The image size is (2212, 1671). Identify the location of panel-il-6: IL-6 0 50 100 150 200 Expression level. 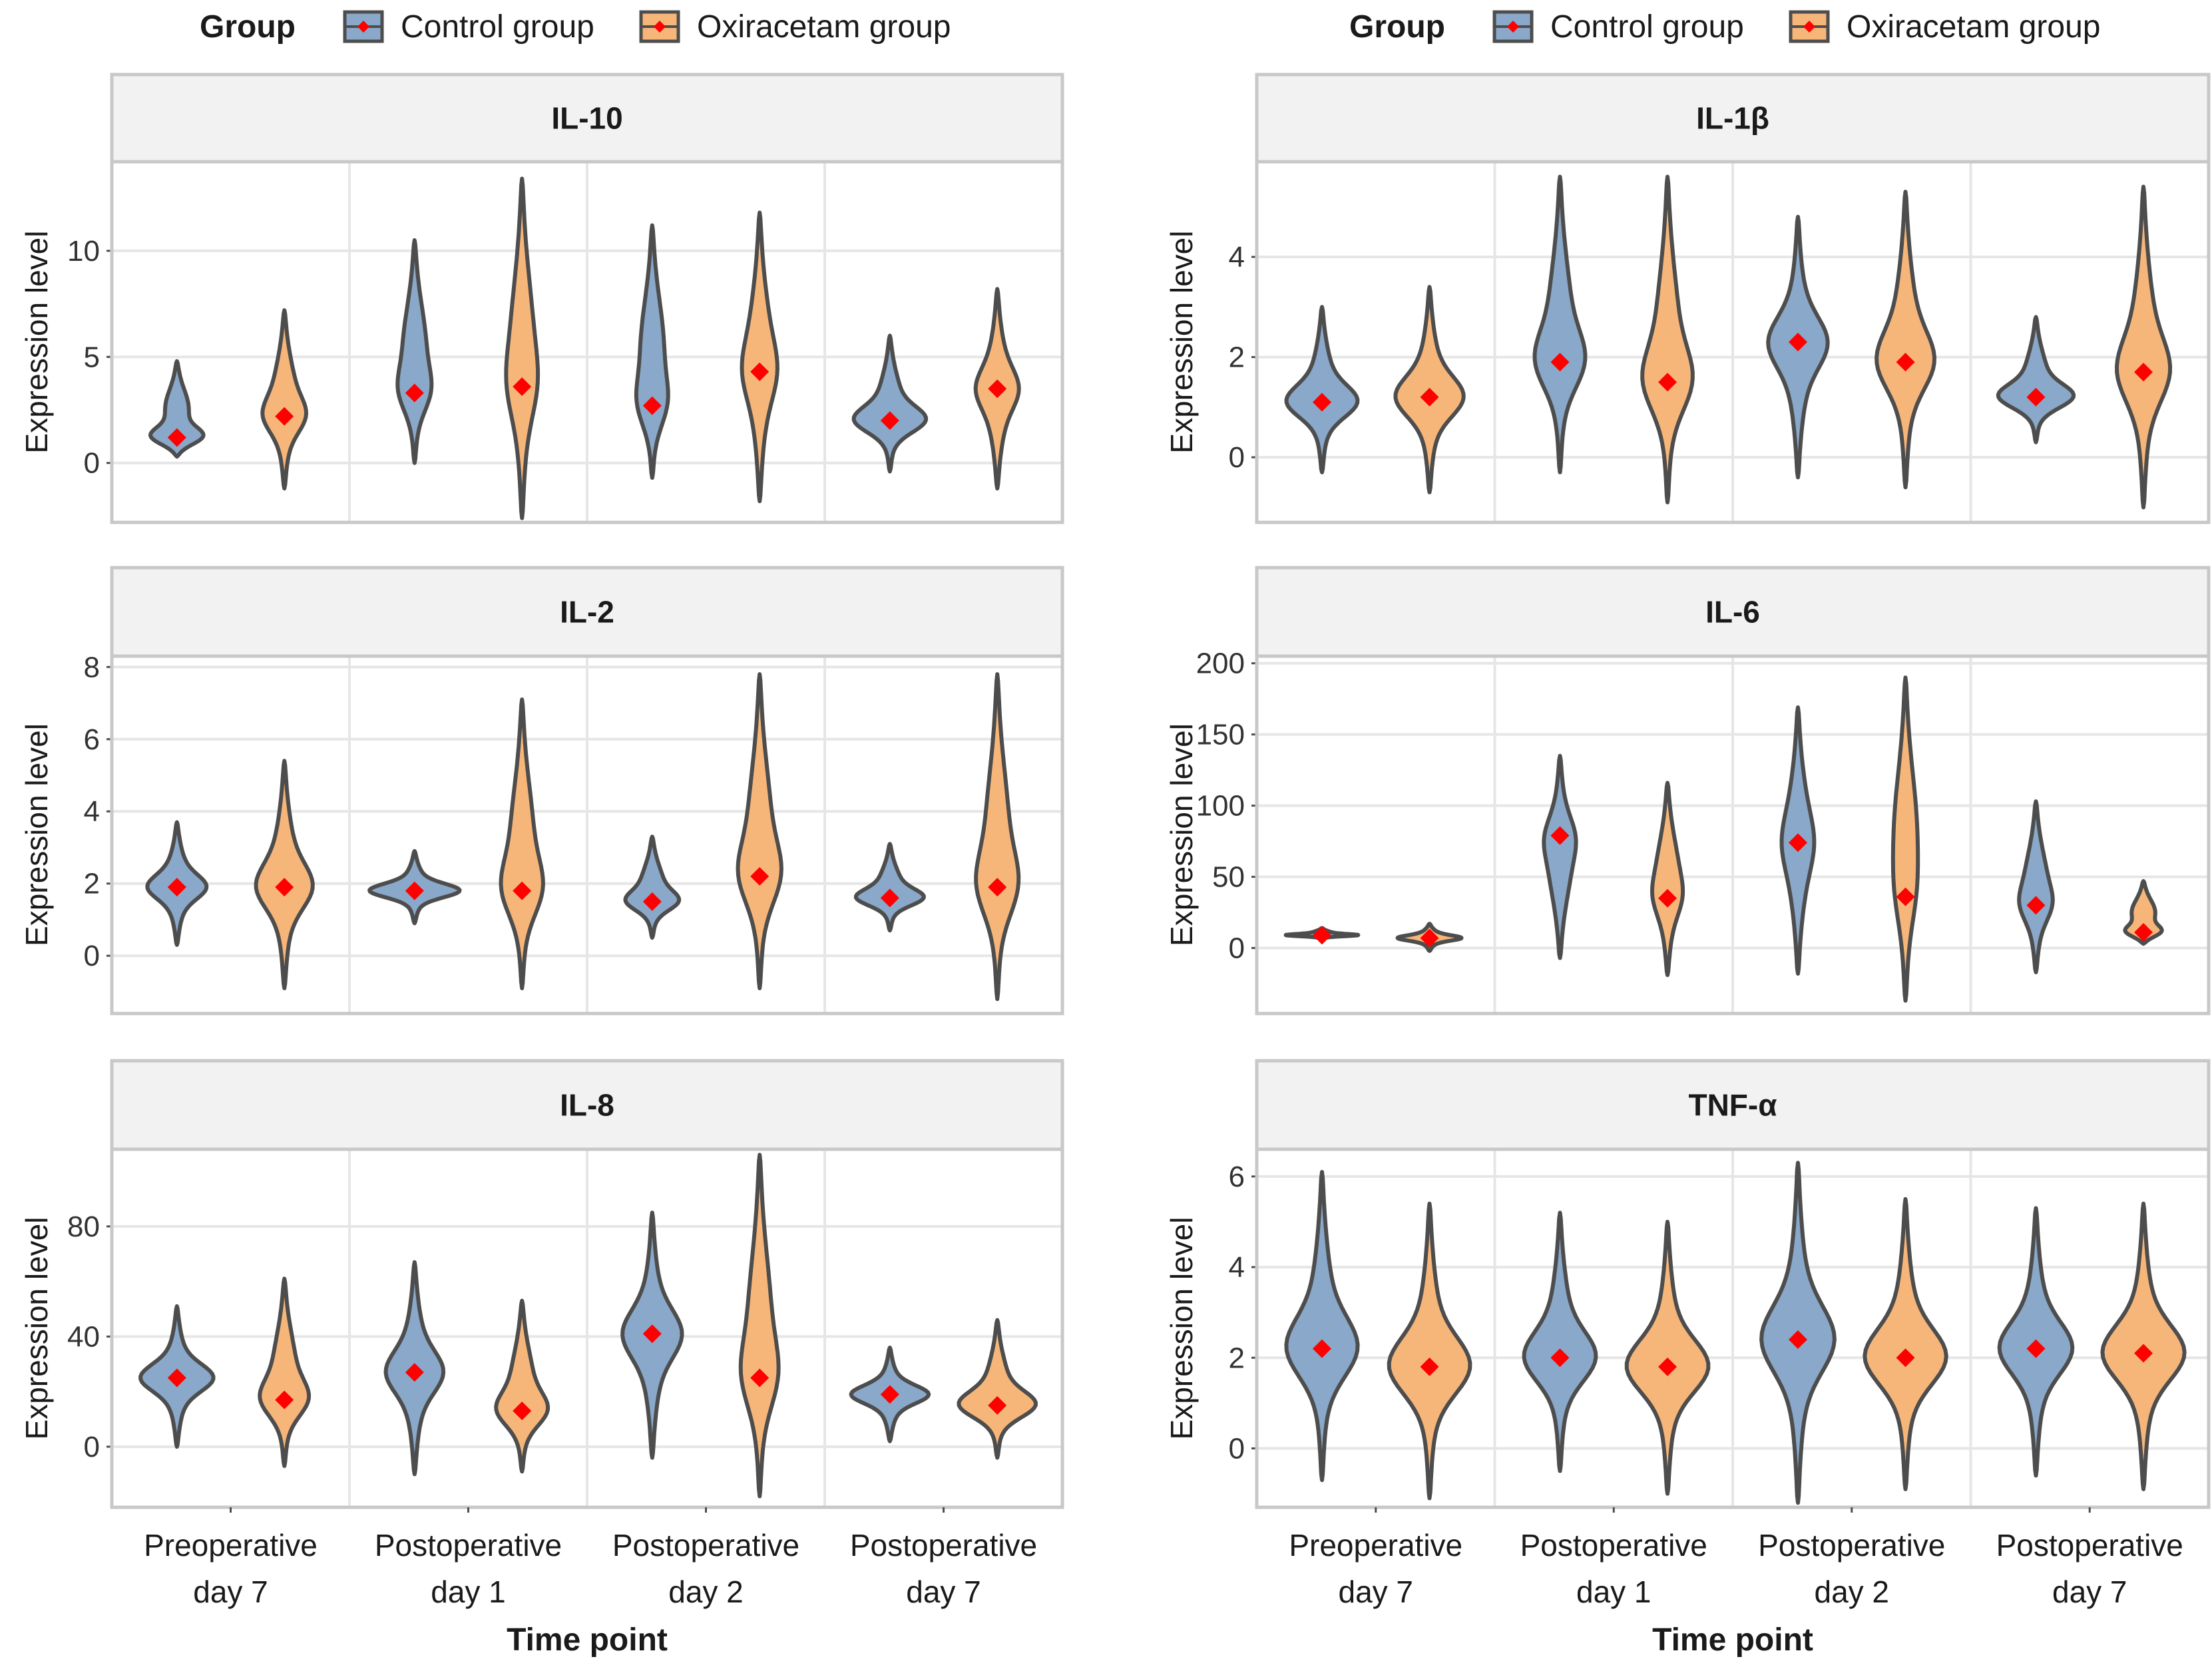
(1687, 791).